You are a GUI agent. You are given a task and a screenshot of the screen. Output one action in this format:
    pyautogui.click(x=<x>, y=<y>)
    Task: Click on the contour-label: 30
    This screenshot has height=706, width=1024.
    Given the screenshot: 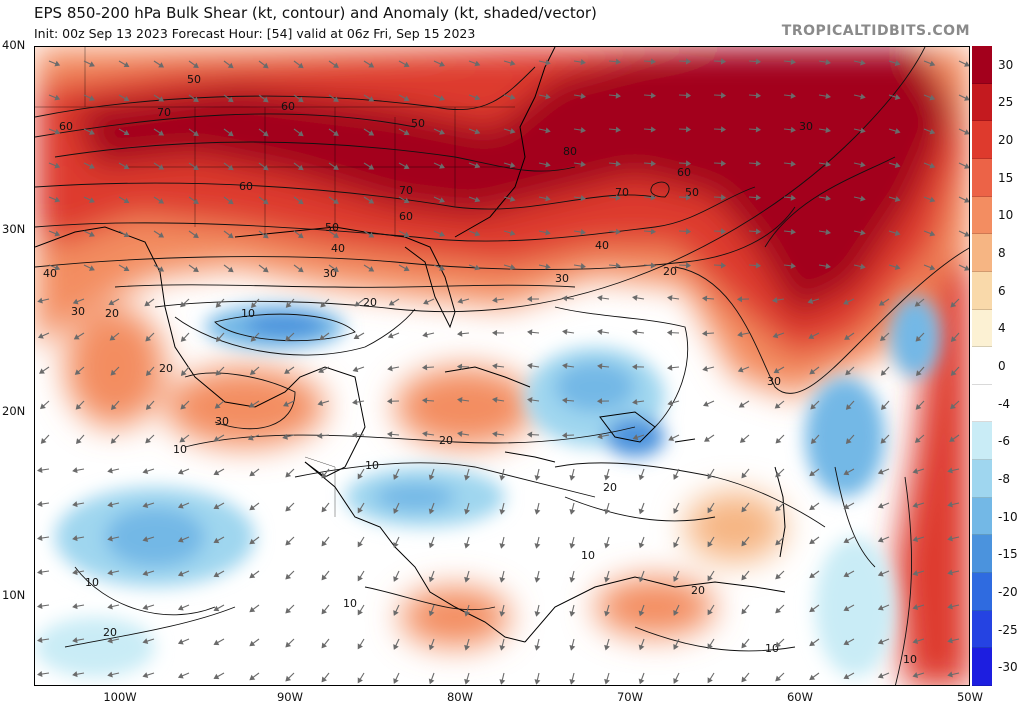 What is the action you would take?
    pyautogui.click(x=78, y=311)
    